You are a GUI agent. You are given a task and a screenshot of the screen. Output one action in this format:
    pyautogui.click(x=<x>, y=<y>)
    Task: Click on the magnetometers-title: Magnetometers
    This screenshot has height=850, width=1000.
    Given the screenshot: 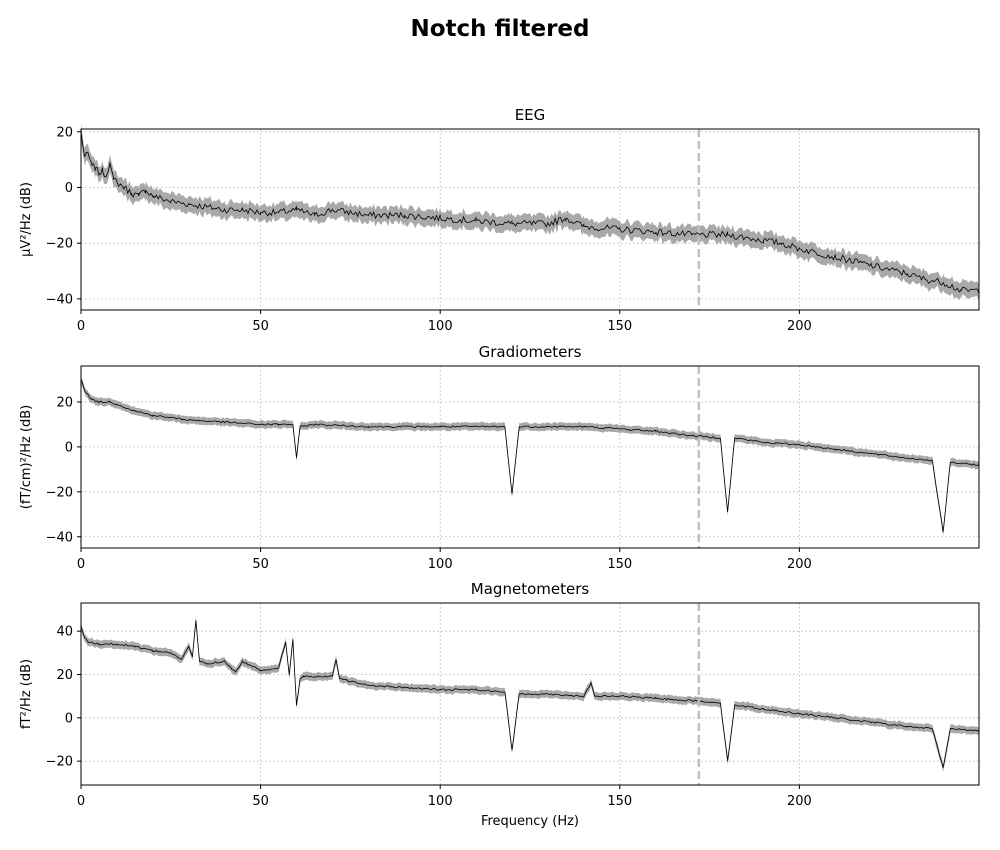 What is the action you would take?
    pyautogui.click(x=530, y=589)
    